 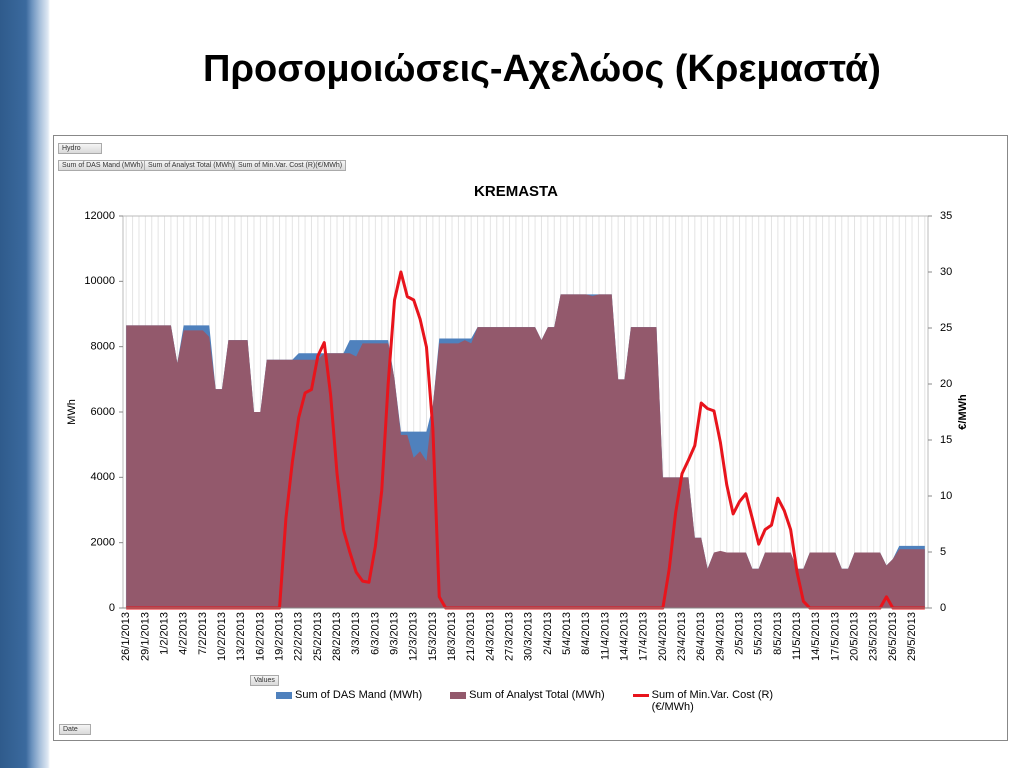 I want to click on x-tick-label: 21/3/2013, so click(x=471, y=636).